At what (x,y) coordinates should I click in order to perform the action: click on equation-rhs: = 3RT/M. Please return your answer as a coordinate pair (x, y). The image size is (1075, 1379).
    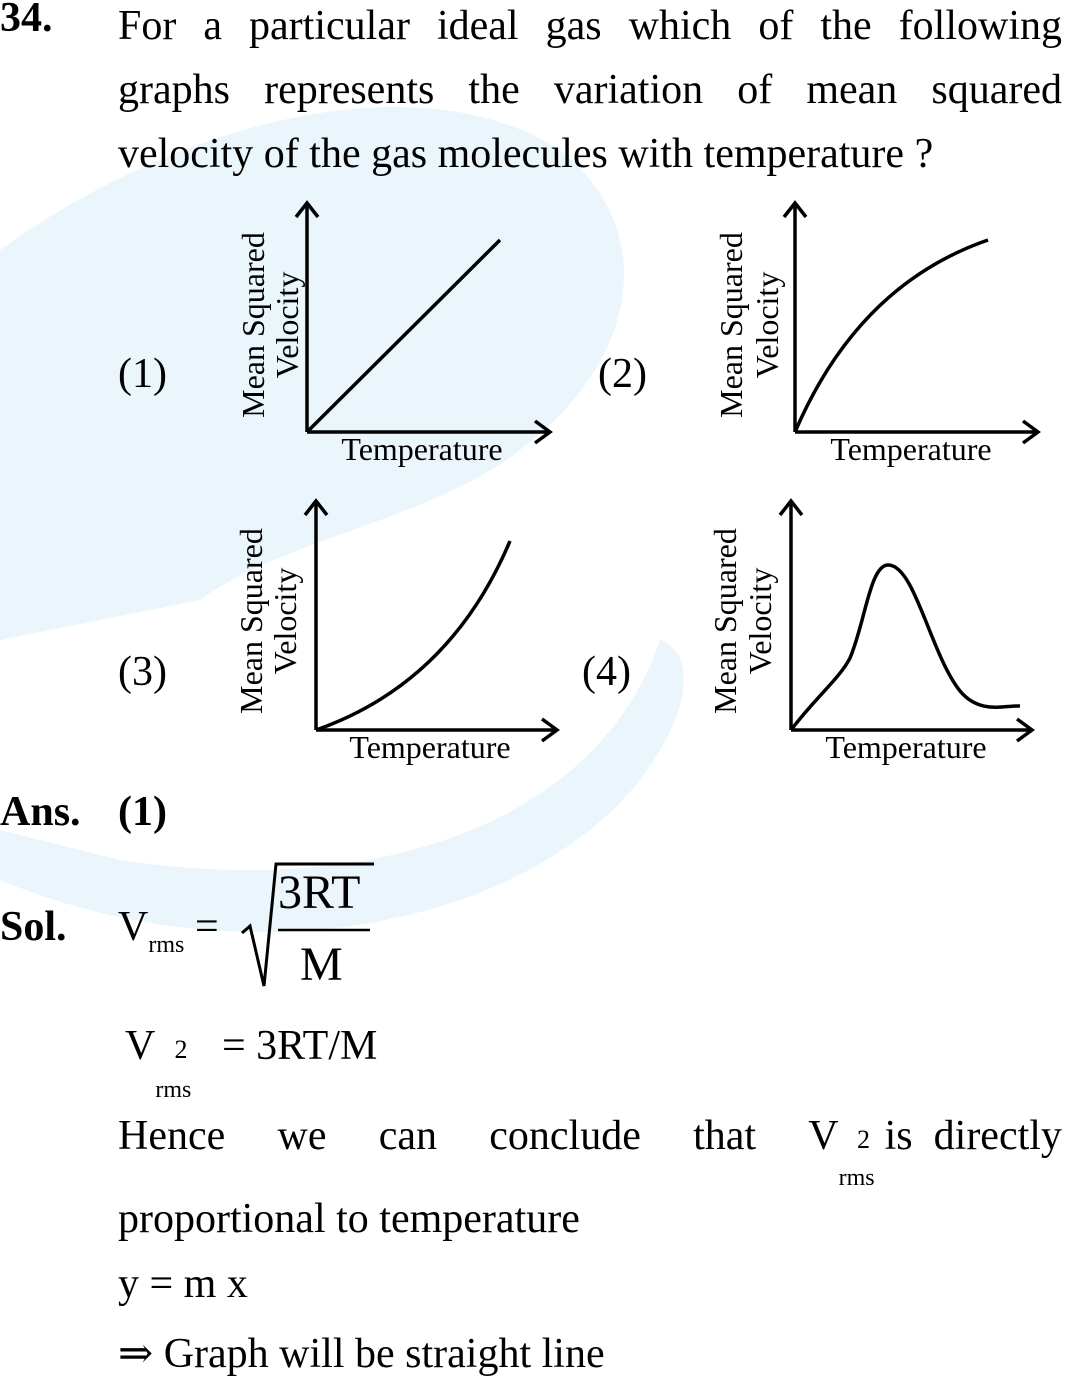
    Looking at the image, I should click on (300, 1046).